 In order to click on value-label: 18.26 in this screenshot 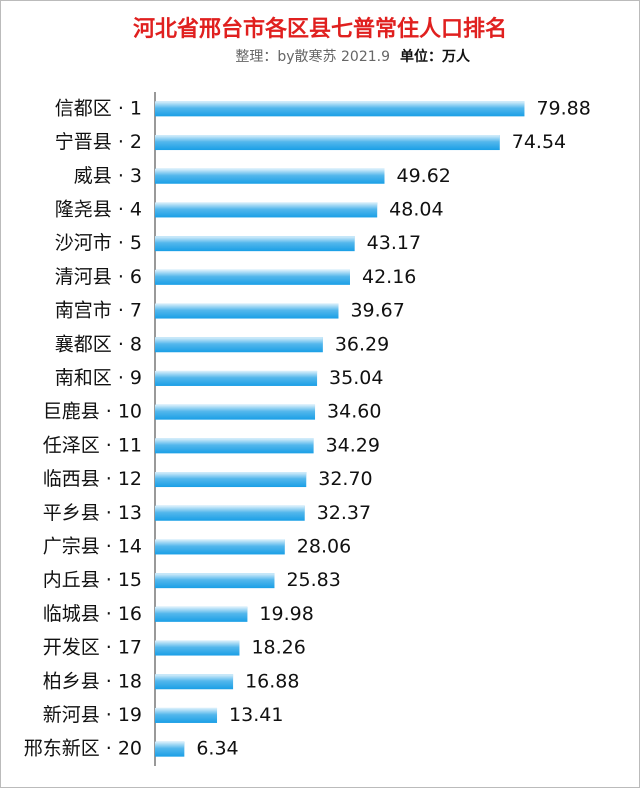, I will do `click(278, 648)`.